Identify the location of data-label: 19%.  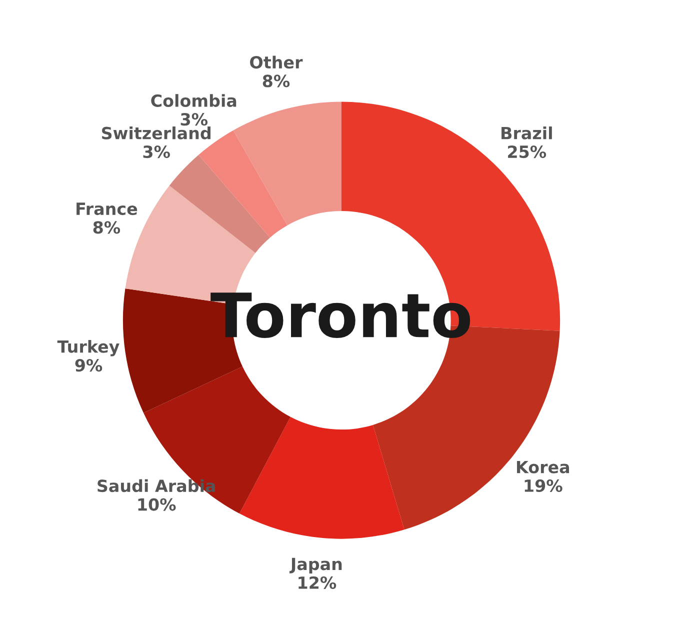
(543, 485).